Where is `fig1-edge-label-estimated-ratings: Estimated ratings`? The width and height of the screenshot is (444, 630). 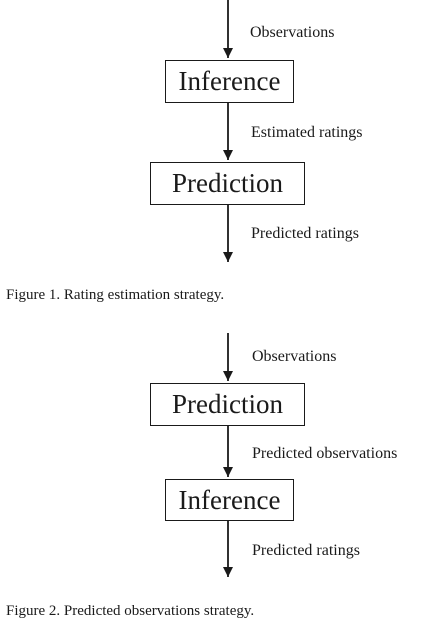 fig1-edge-label-estimated-ratings: Estimated ratings is located at coordinates (307, 132).